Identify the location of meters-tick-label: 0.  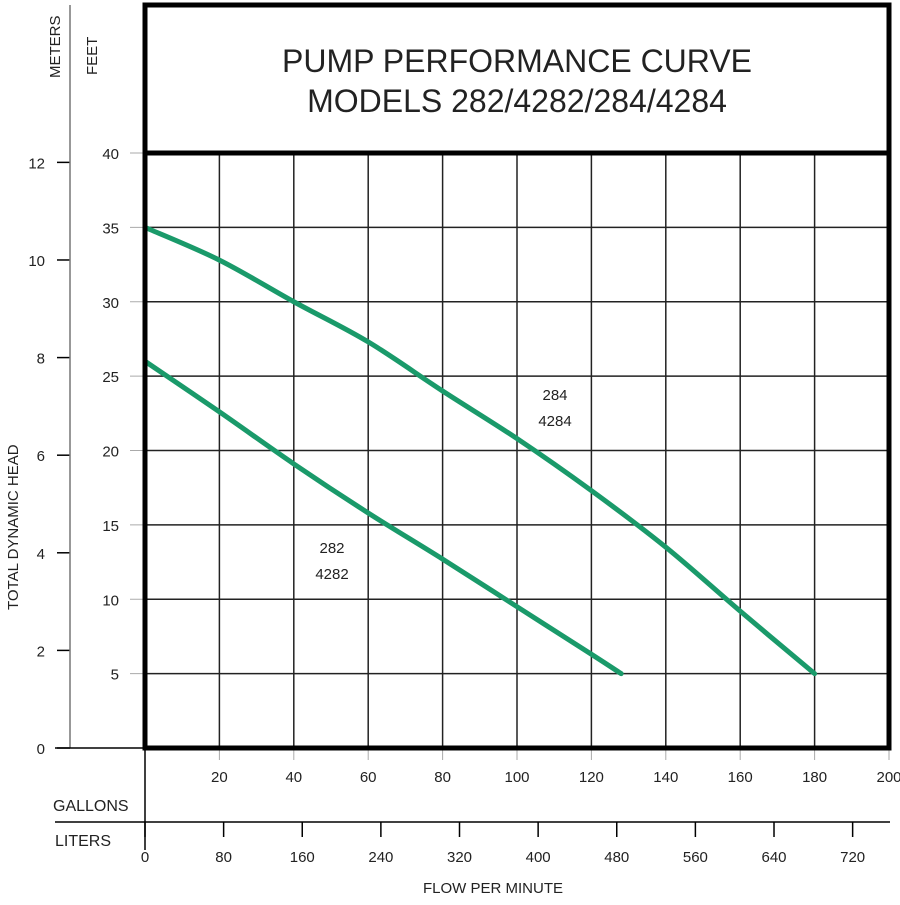
(41, 749).